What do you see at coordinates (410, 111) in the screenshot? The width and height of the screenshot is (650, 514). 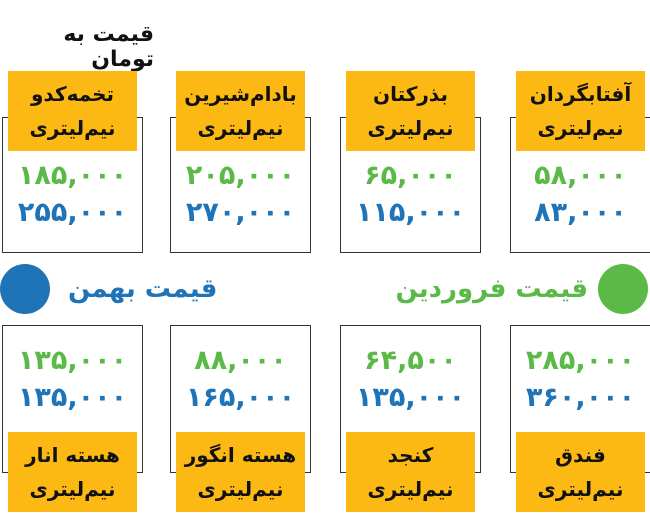 I see `product-label: بذرکتان نیم‌لیتری` at bounding box center [410, 111].